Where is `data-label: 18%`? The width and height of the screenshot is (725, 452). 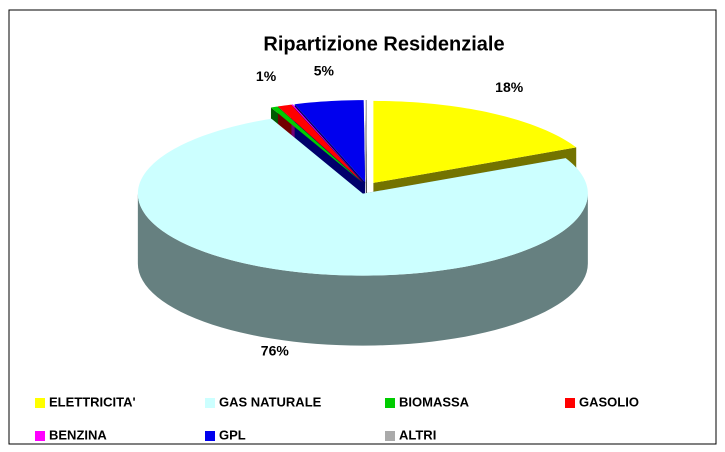 data-label: 18% is located at coordinates (509, 87).